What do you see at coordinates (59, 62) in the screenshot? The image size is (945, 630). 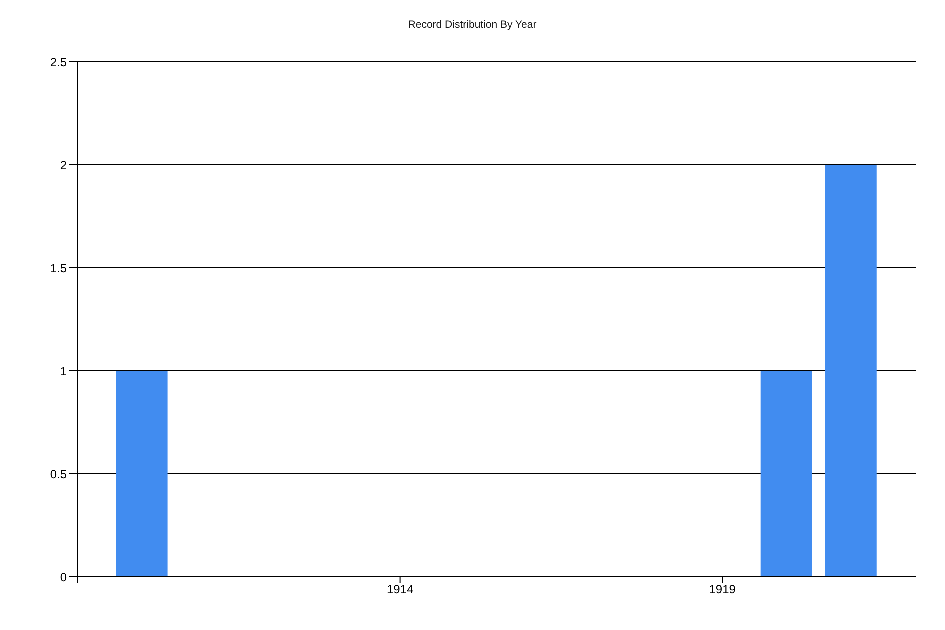 I see `y-tick-label: 2.5` at bounding box center [59, 62].